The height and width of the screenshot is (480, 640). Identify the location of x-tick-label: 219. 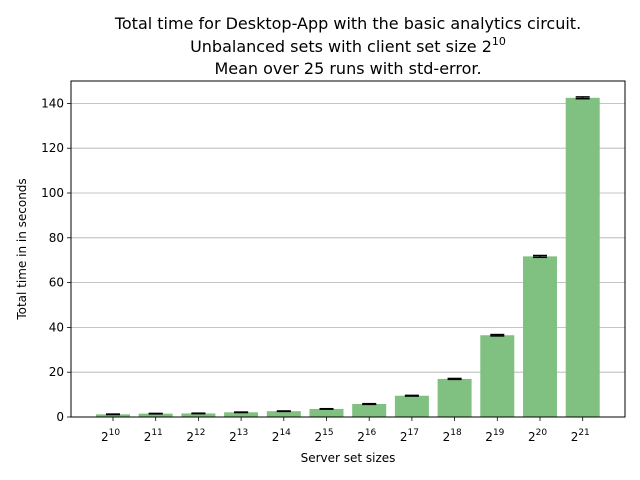
(494, 436).